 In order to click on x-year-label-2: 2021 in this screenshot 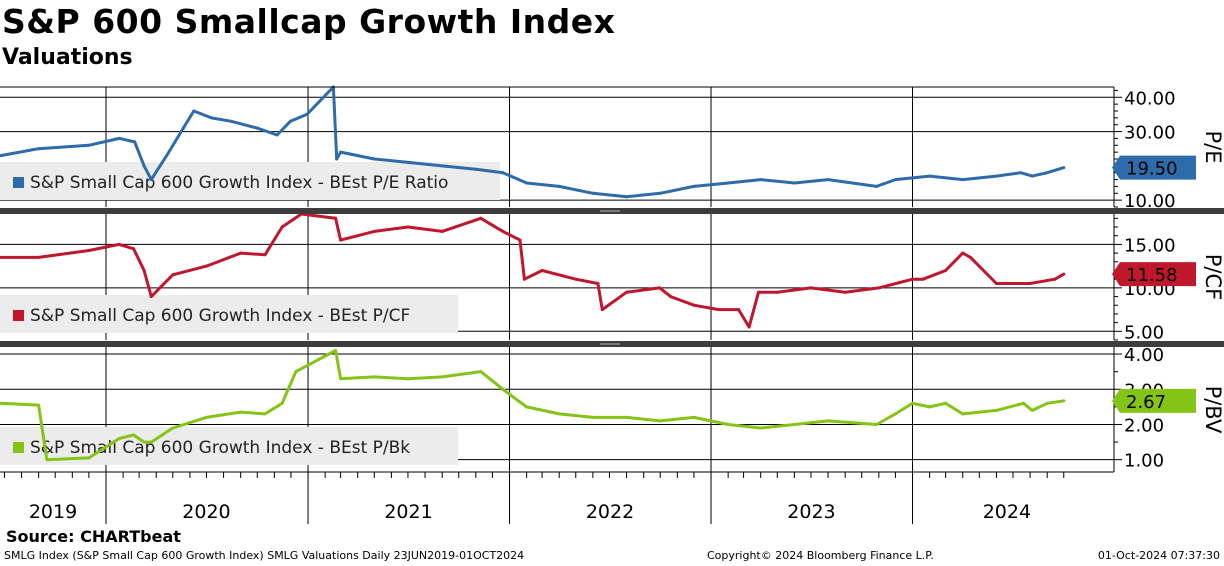, I will do `click(408, 512)`.